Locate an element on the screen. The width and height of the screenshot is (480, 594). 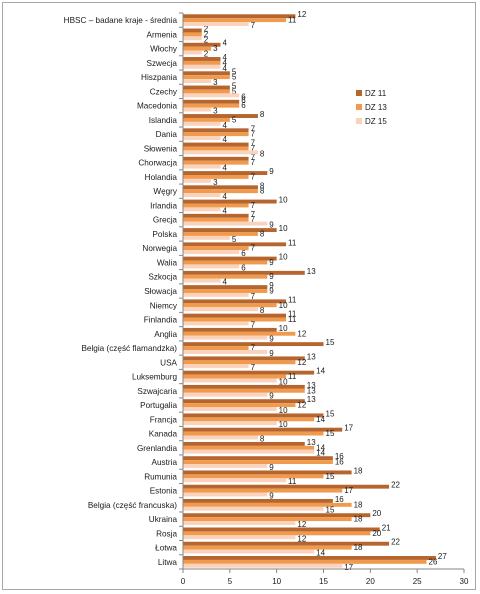
data-label: 27 is located at coordinates (442, 556).